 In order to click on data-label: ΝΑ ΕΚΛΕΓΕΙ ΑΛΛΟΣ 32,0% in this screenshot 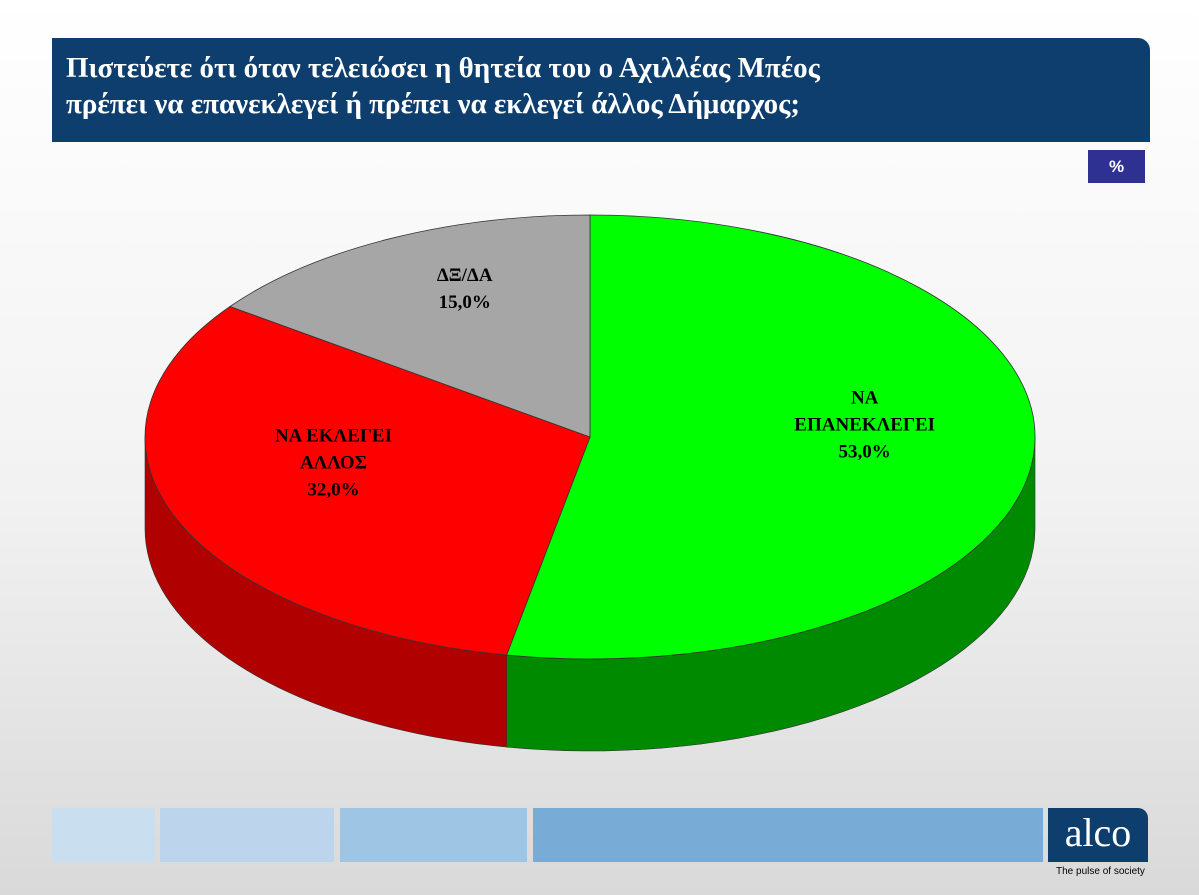, I will do `click(333, 462)`.